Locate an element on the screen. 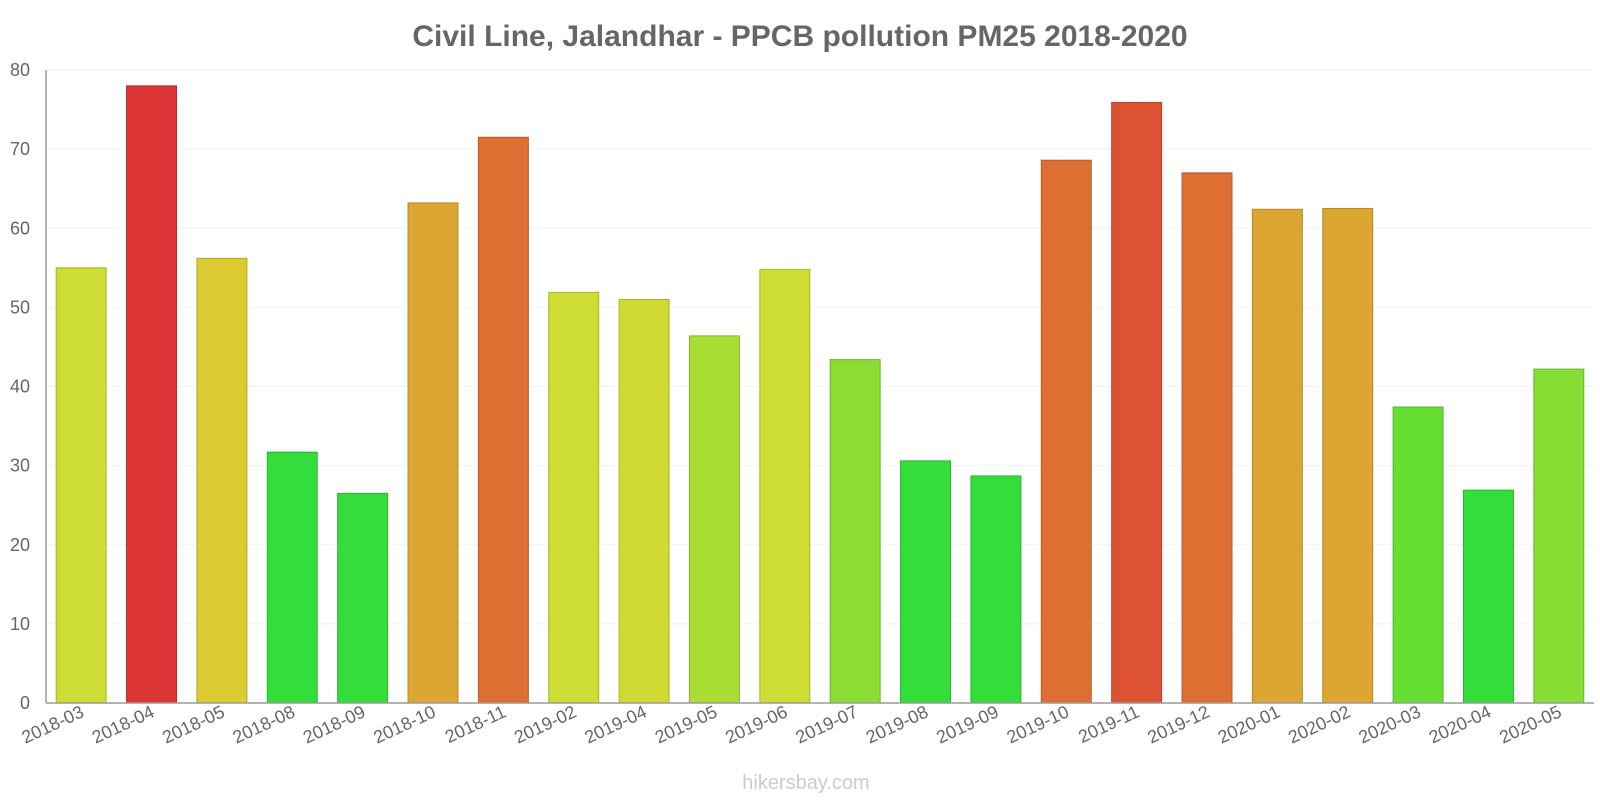 Image resolution: width=1600 pixels, height=805 pixels. x-tick-label: 2018-04 is located at coordinates (123, 724).